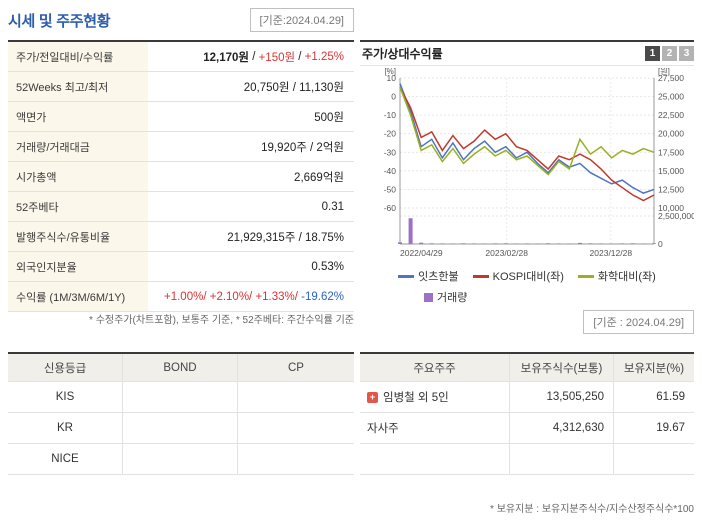  I want to click on legend-item: 화학대비(좌), so click(616, 276).